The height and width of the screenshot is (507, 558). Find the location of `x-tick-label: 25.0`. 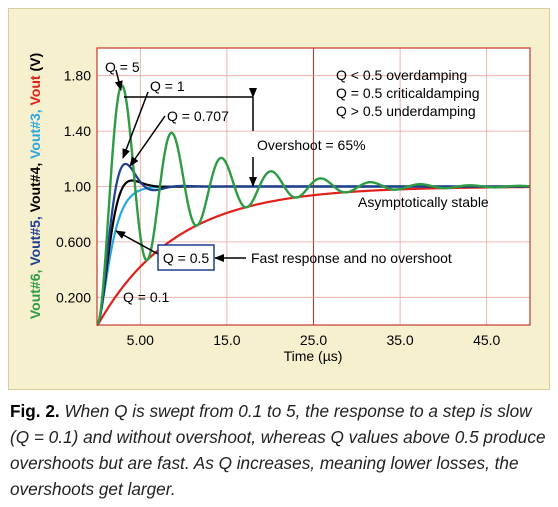

x-tick-label: 25.0 is located at coordinates (313, 340).